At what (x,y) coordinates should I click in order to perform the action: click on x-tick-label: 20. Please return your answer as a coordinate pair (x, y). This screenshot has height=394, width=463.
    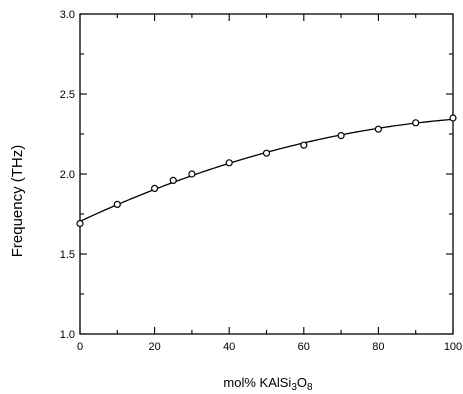
    Looking at the image, I should click on (154, 347).